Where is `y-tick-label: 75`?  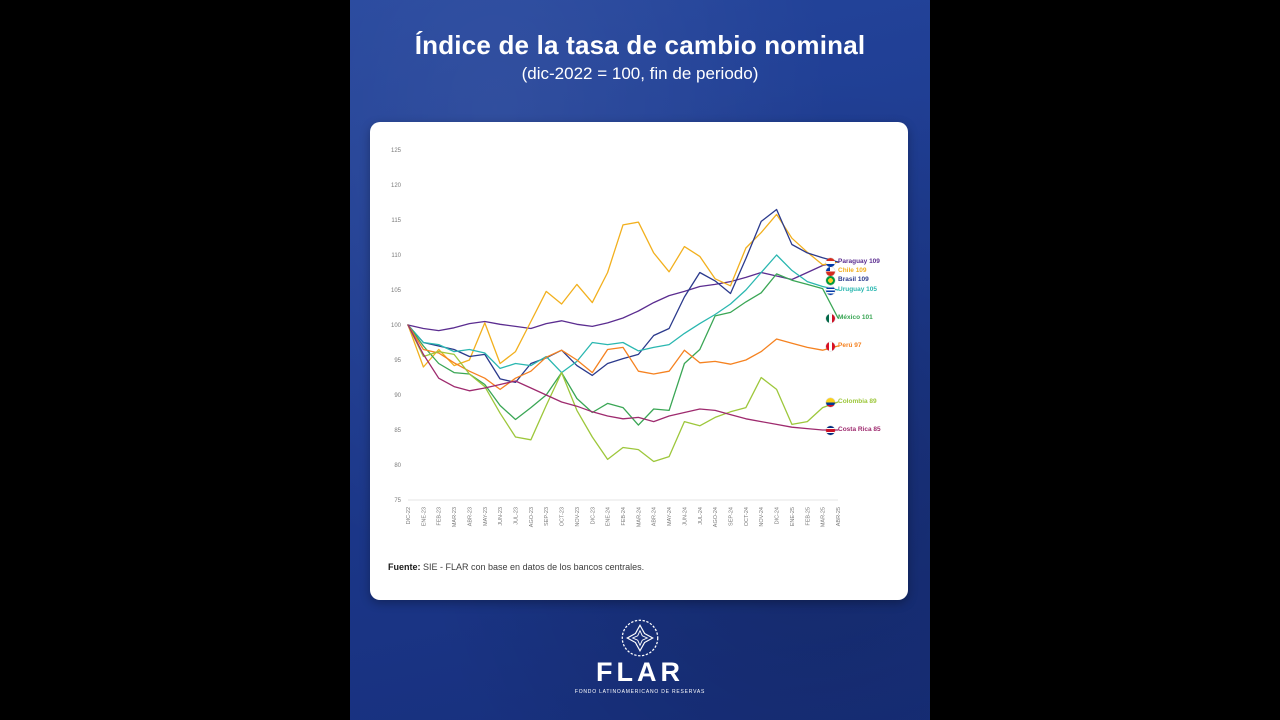
y-tick-label: 75 is located at coordinates (397, 501).